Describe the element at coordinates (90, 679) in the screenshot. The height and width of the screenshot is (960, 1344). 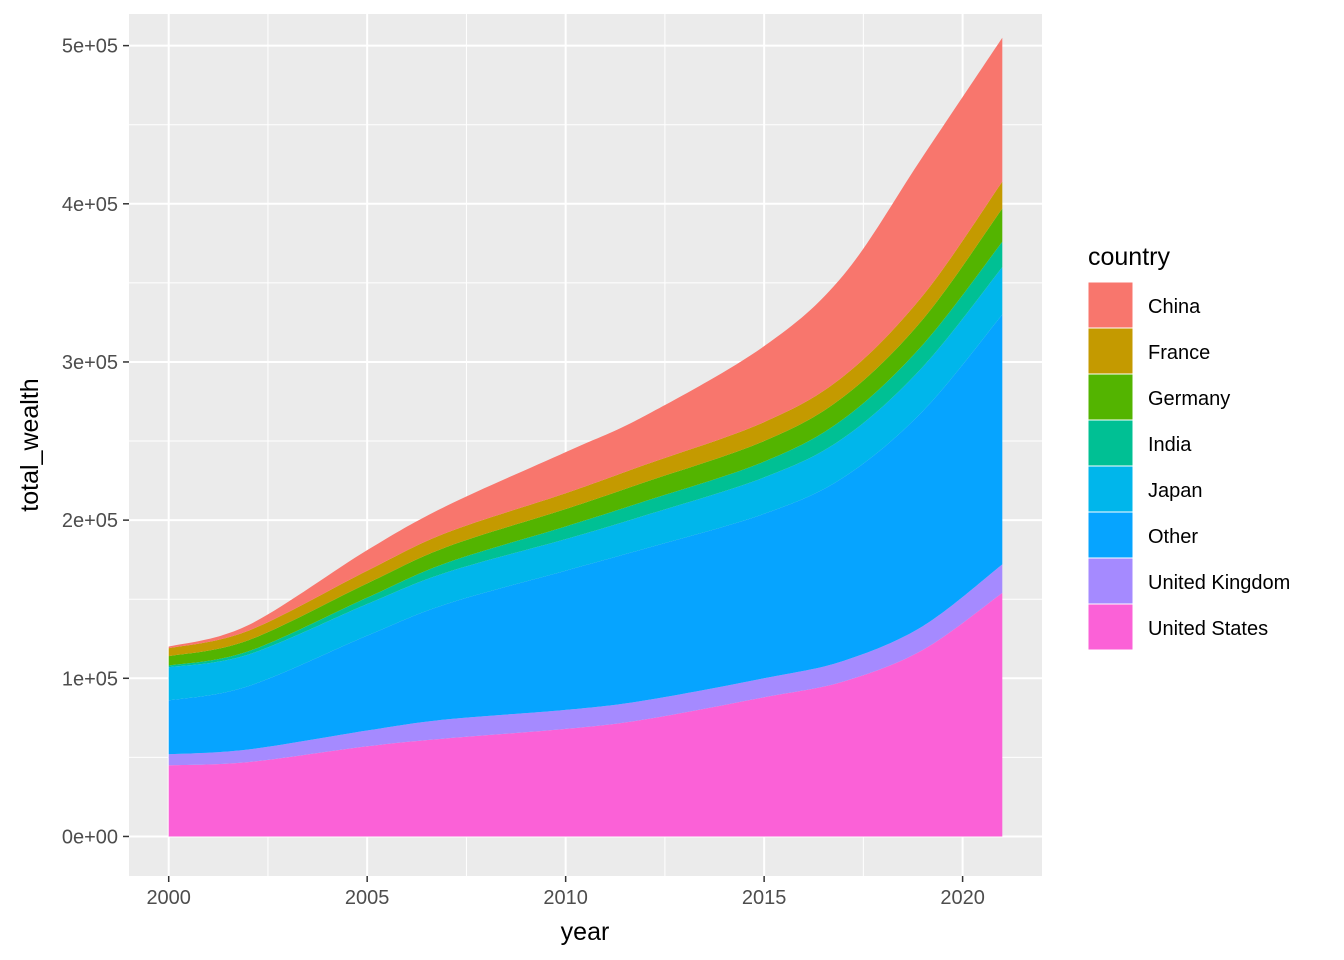
I see `y-tick-label: 1e+05` at that location.